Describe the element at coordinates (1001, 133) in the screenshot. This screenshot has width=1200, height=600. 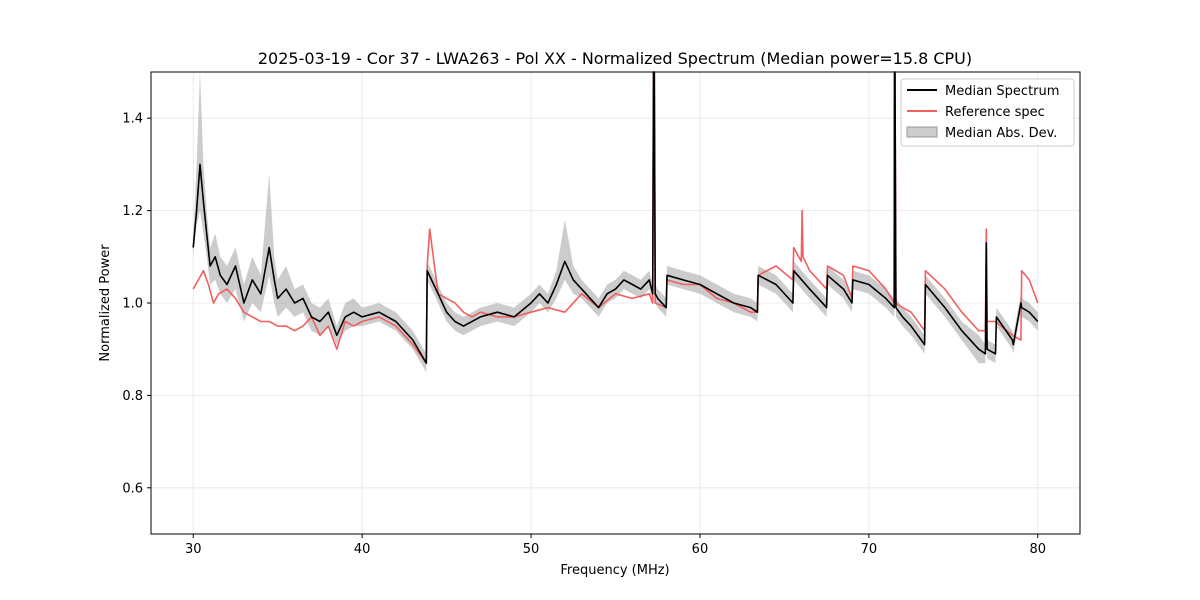
I see `legend-mad-label: Median Abs. Dev.` at that location.